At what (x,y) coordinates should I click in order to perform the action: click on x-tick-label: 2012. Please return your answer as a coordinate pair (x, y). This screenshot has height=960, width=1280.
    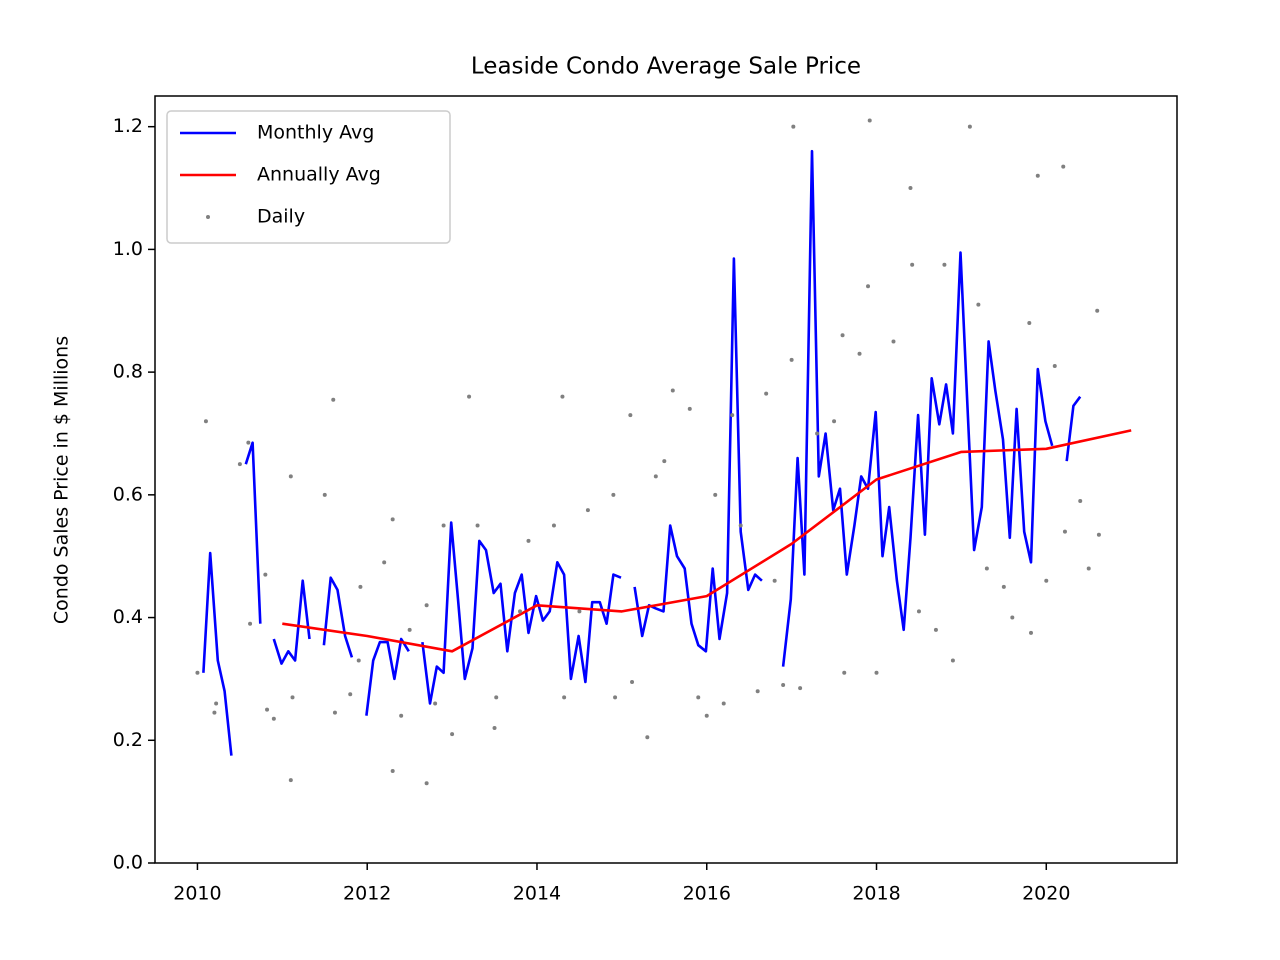
    Looking at the image, I should click on (367, 894).